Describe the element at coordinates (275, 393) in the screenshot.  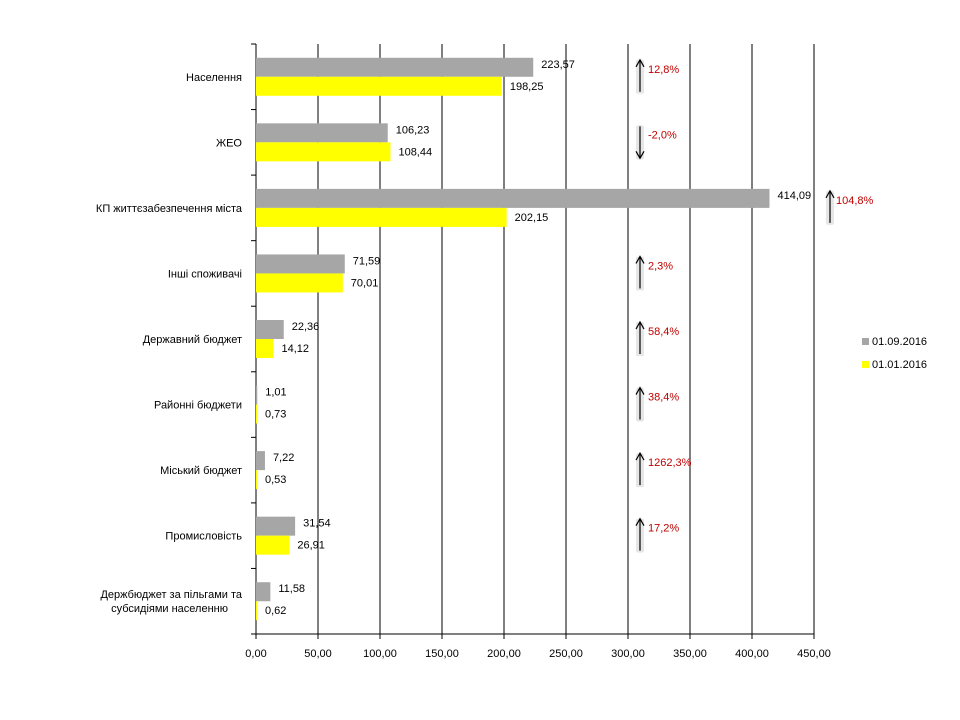
I see `data-label-series-1: 1,01` at that location.